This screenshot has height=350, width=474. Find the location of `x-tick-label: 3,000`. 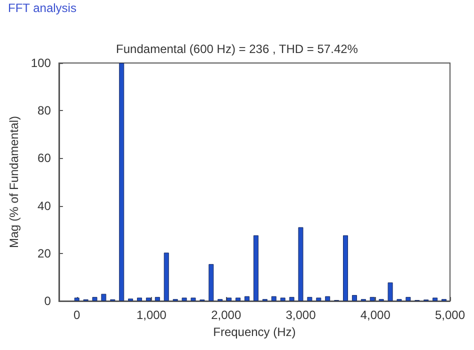

x-tick-label: 3,000 is located at coordinates (301, 315).